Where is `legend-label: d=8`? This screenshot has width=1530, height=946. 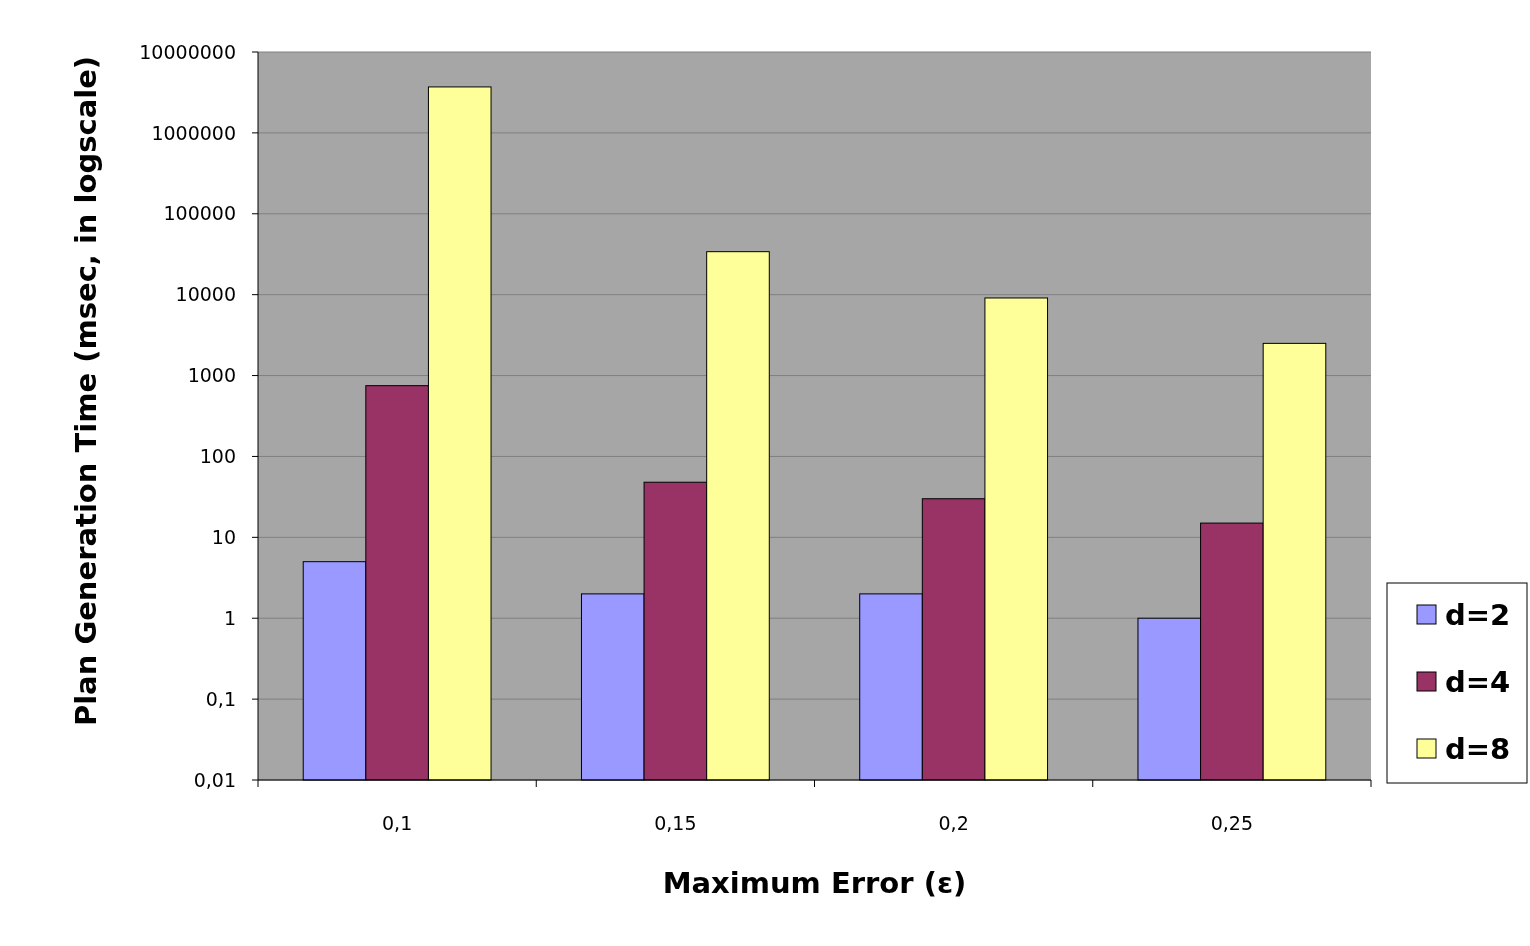
legend-label: d=8 is located at coordinates (1478, 749).